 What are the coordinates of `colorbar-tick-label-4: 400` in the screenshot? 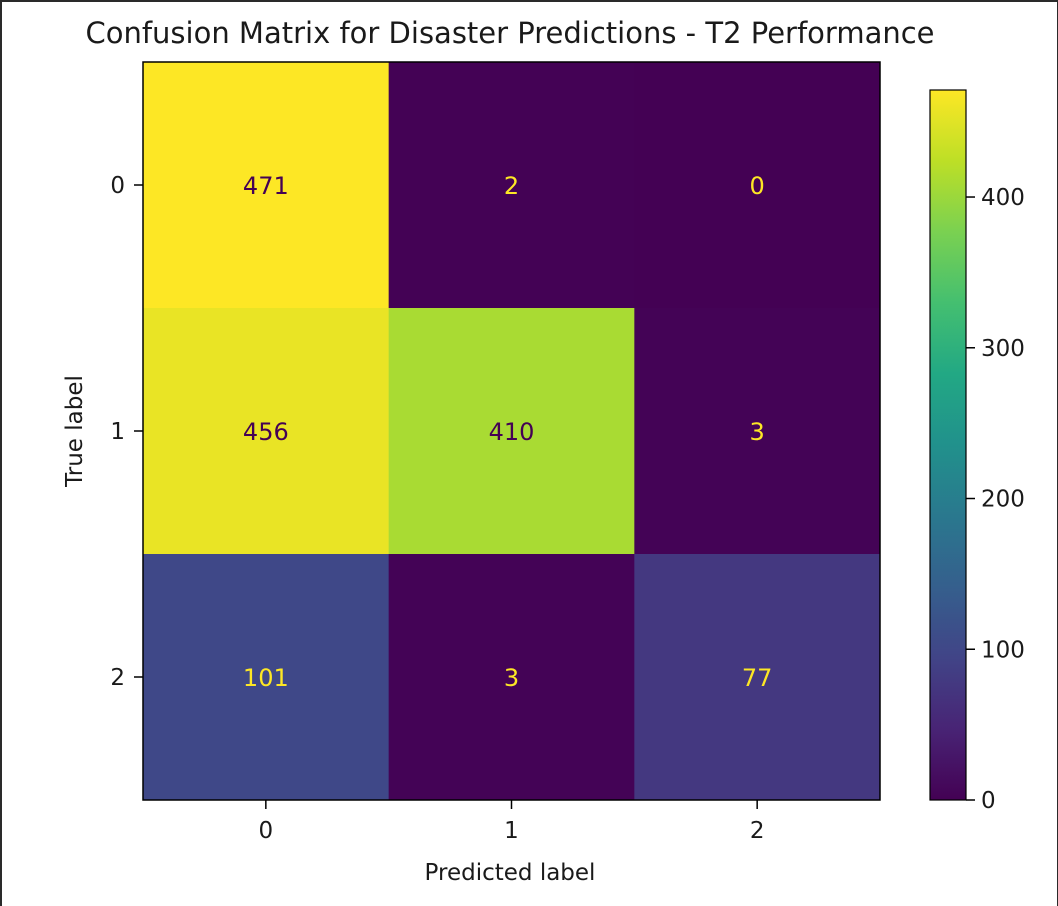 It's located at (1003, 198).